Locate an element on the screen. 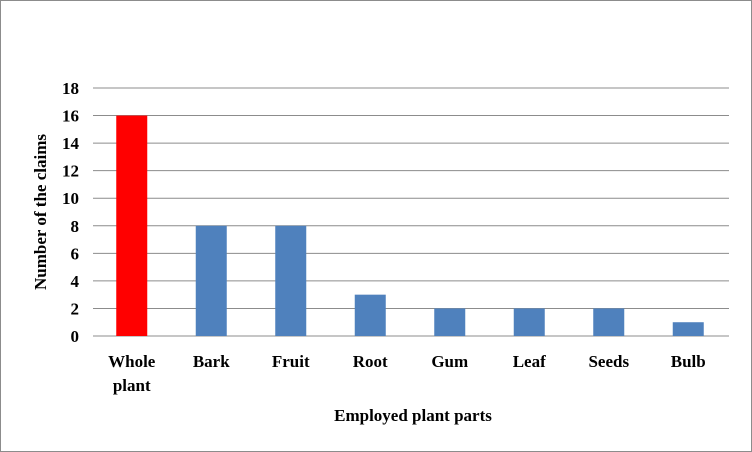 The image size is (752, 452). y-tick-label: 14 is located at coordinates (71, 143).